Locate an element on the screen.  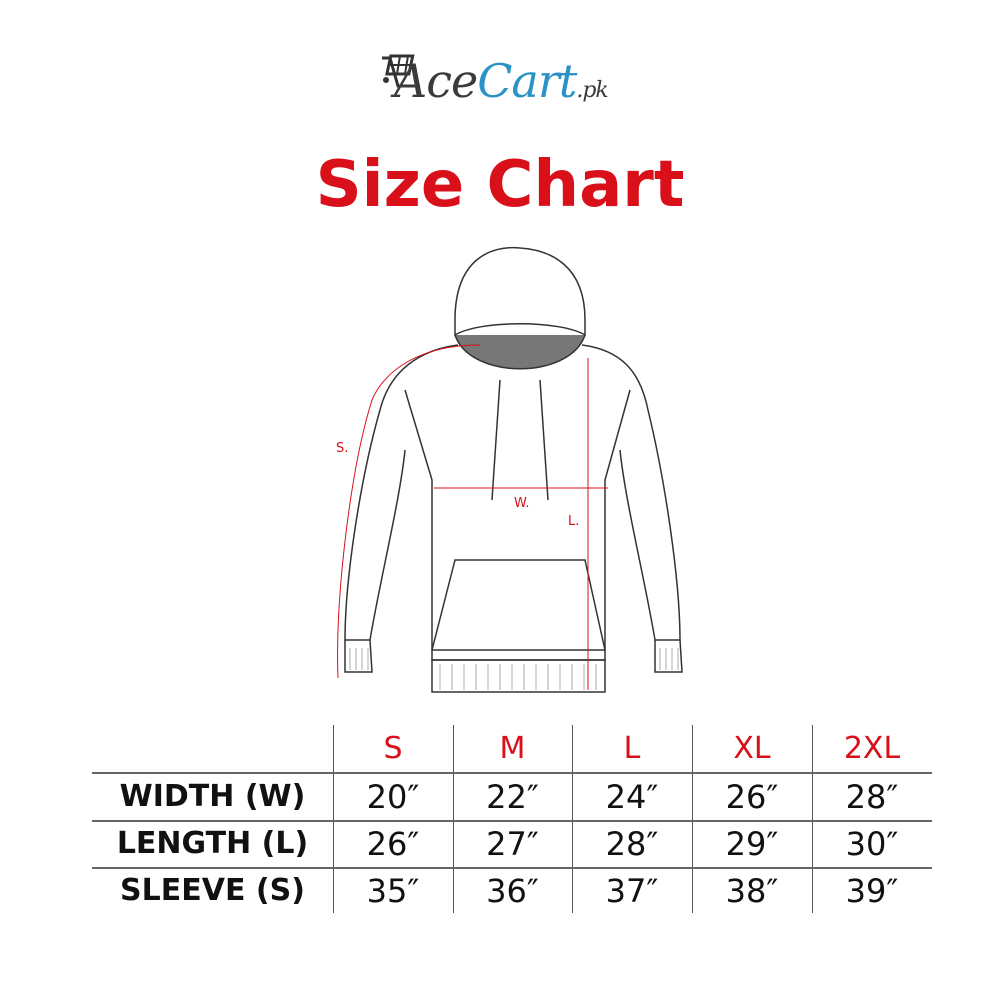
row-label: LENGTH (L) is located at coordinates (212, 843).